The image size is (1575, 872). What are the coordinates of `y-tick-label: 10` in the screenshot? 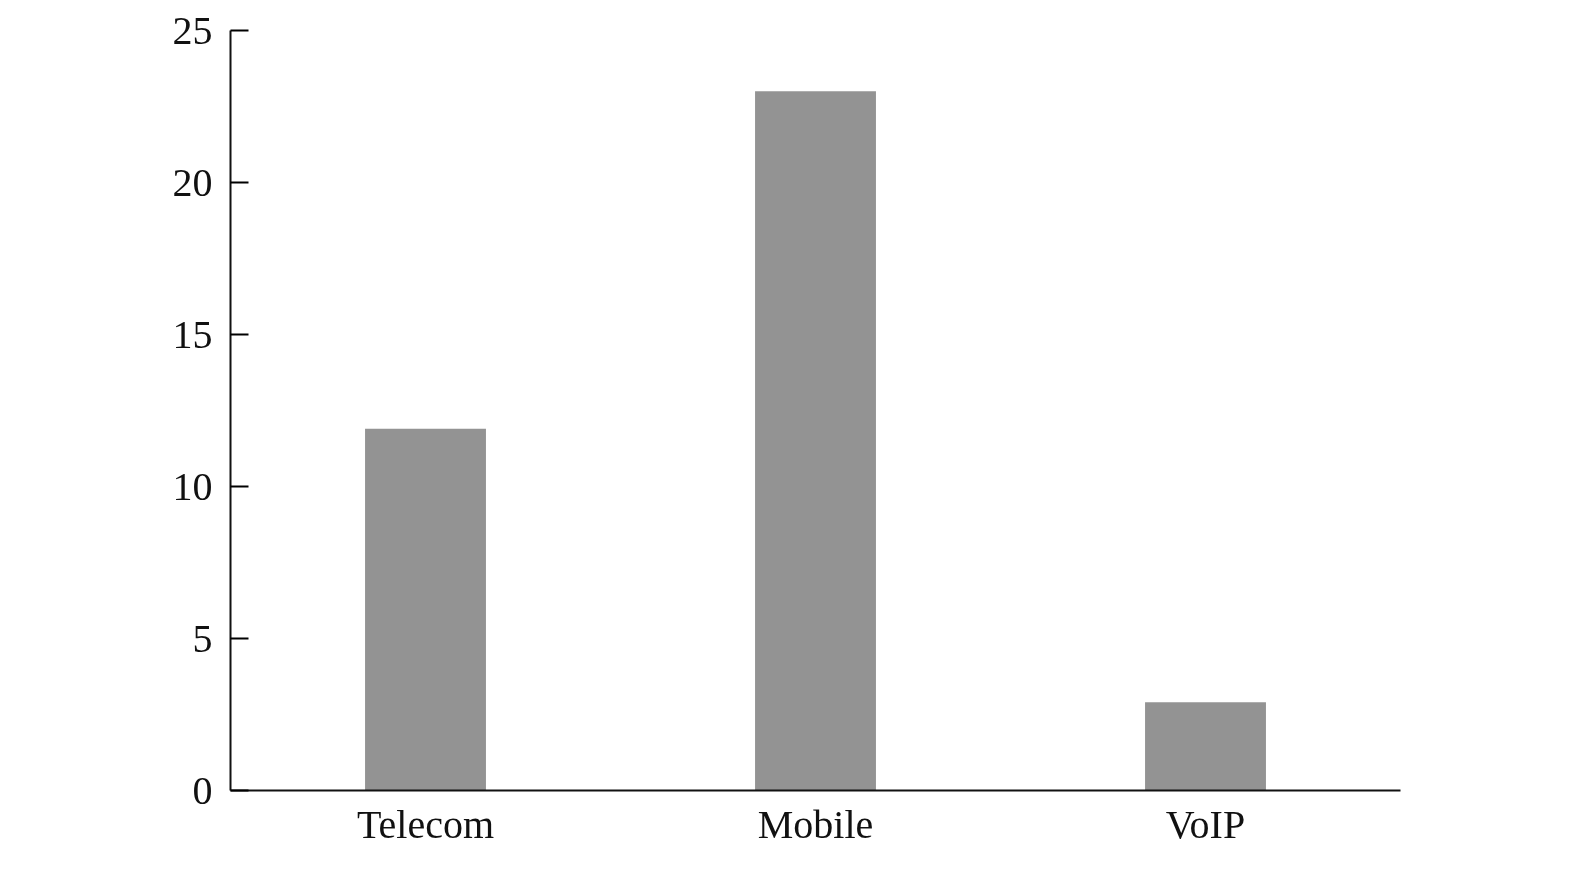 It's located at (192, 486).